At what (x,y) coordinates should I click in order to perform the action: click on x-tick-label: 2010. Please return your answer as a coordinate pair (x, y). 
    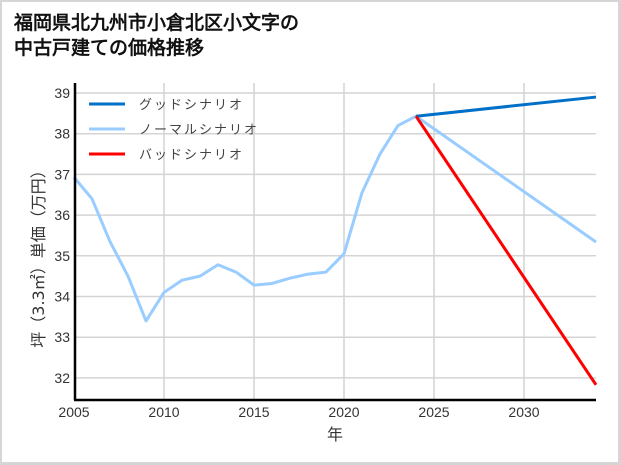
    Looking at the image, I should click on (163, 412).